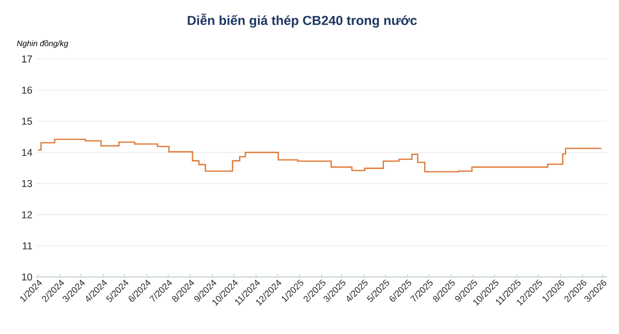 The image size is (619, 334). I want to click on y-tick-label: 11, so click(27, 246).